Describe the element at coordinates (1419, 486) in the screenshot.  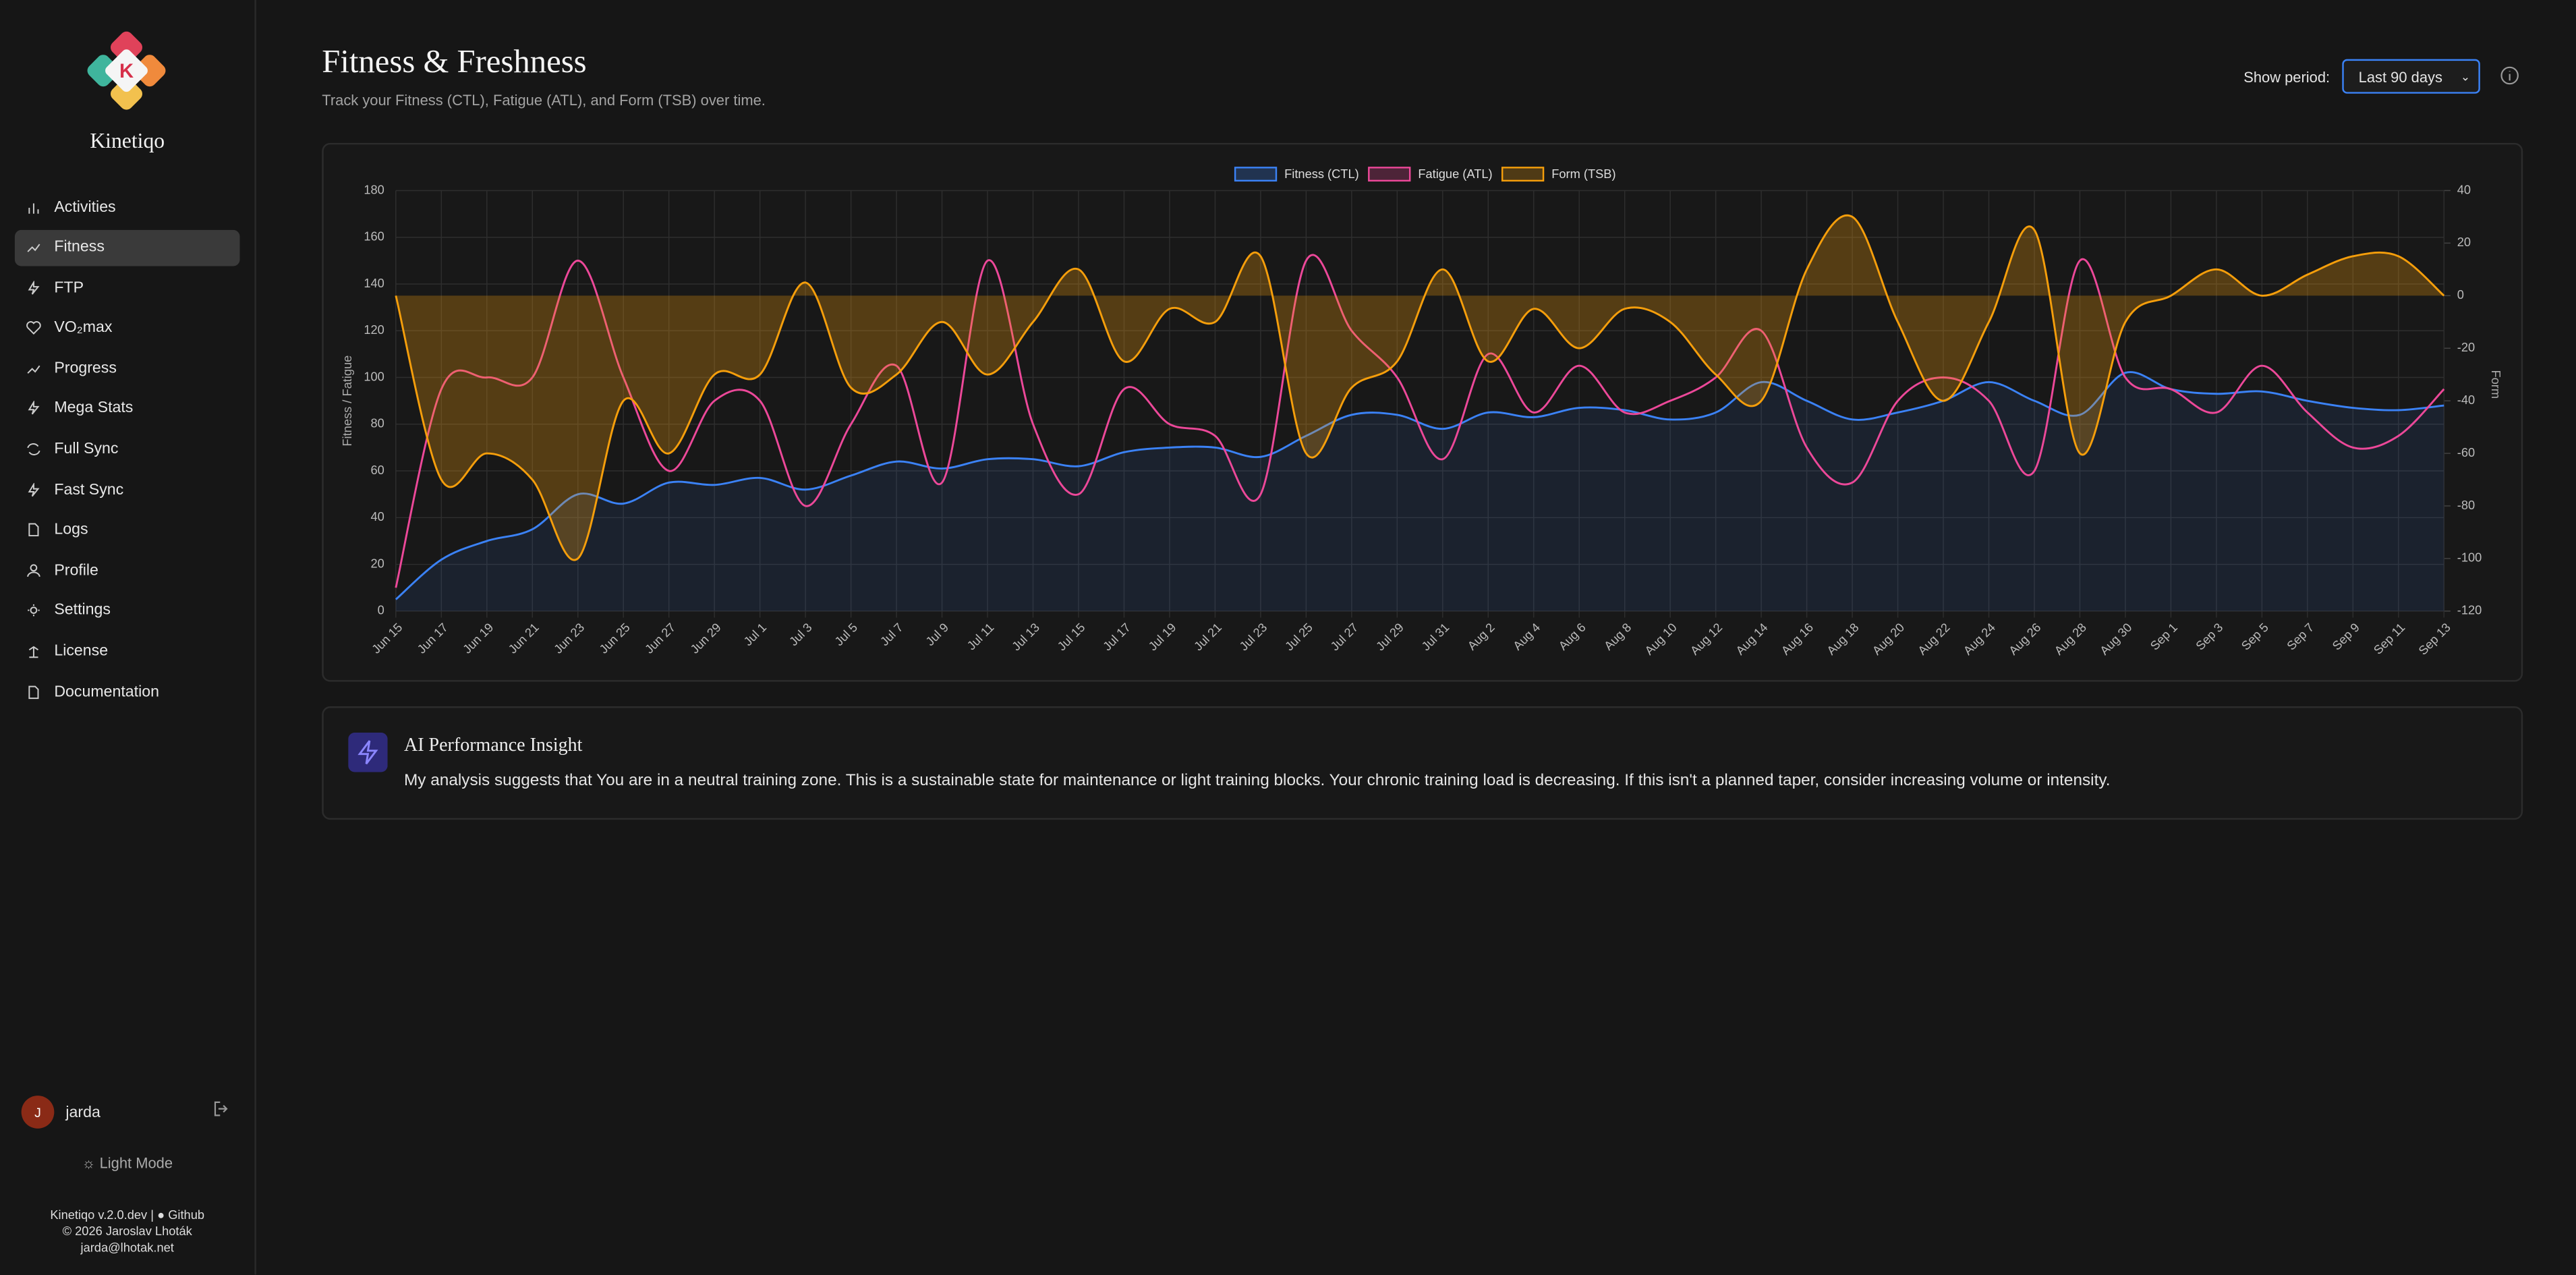
I see `series-line` at that location.